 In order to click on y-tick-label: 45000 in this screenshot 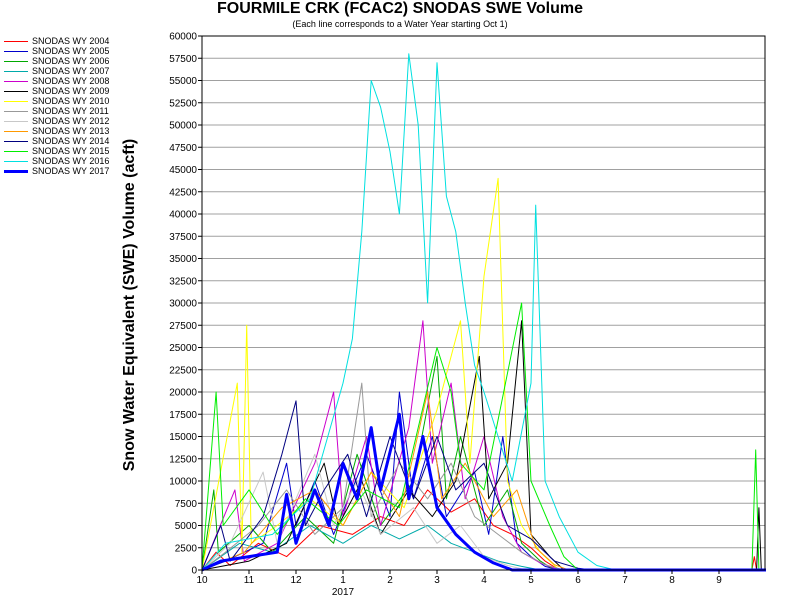, I will do `click(183, 170)`.